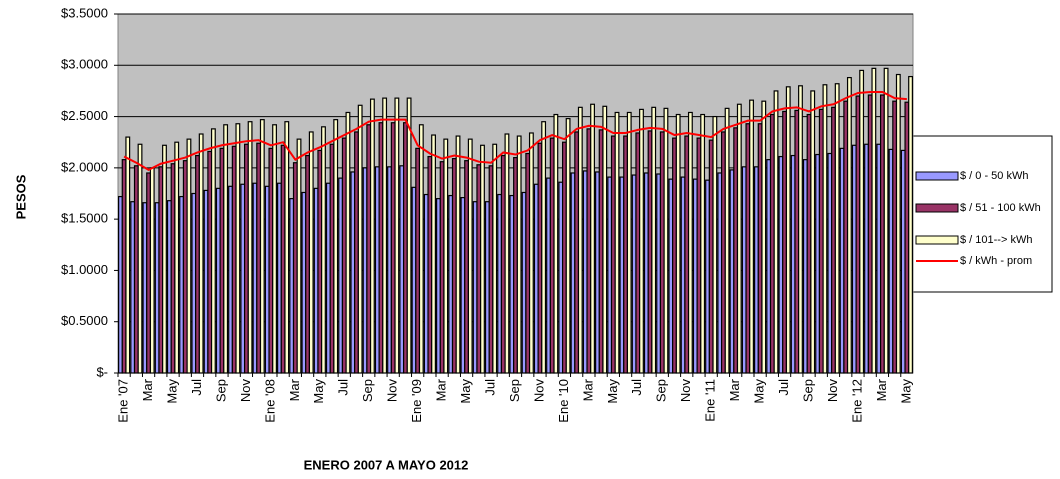 The height and width of the screenshot is (479, 1060). What do you see at coordinates (20, 196) in the screenshot?
I see `y-axis-title: PESOS` at bounding box center [20, 196].